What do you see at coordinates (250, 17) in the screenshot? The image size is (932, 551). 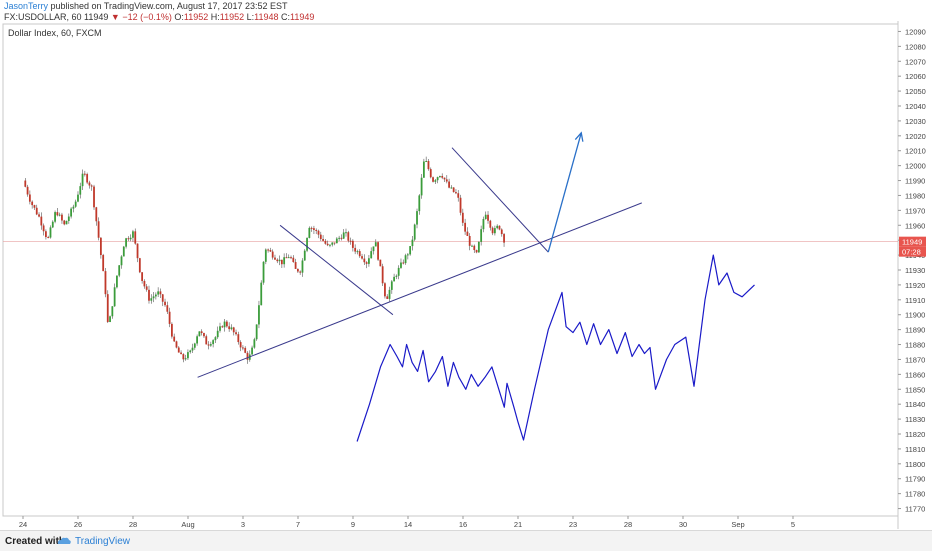 I see `low-label: L:` at bounding box center [250, 17].